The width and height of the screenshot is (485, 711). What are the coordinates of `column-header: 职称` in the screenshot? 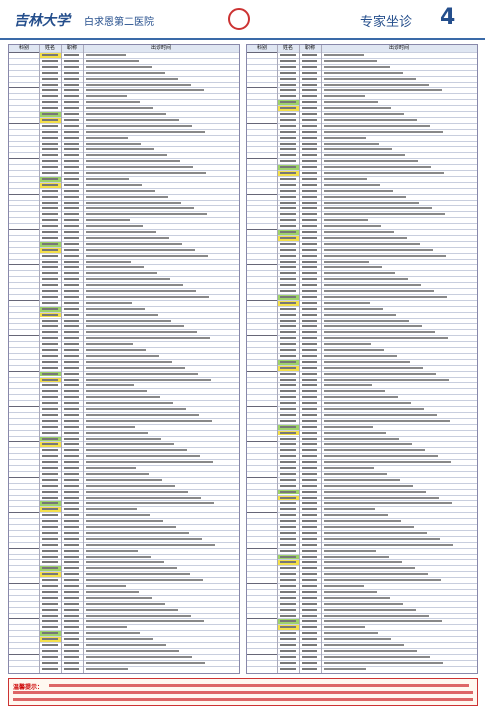 It's located at (310, 48).